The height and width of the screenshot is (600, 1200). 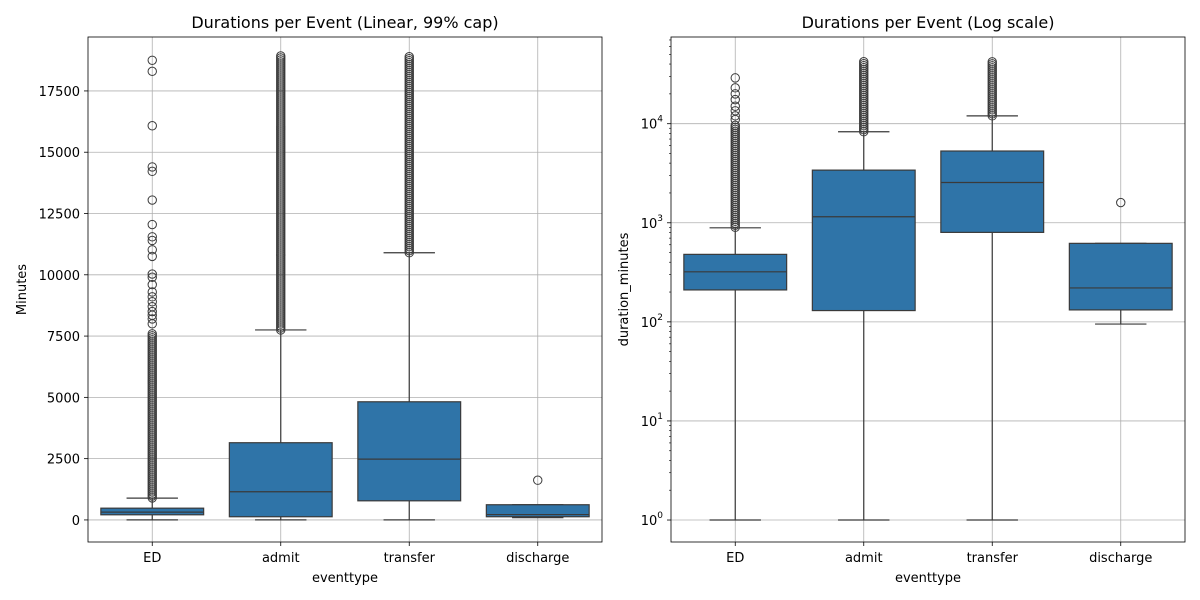 What do you see at coordinates (660, 417) in the screenshot?
I see `y-tick-exponent: 1` at bounding box center [660, 417].